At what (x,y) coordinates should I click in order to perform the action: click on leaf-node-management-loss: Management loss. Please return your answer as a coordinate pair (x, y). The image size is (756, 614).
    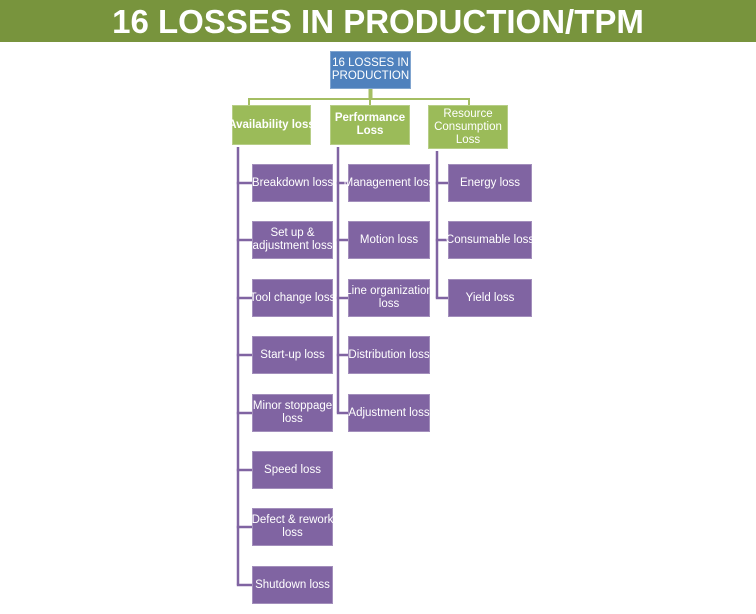
    Looking at the image, I should click on (389, 183).